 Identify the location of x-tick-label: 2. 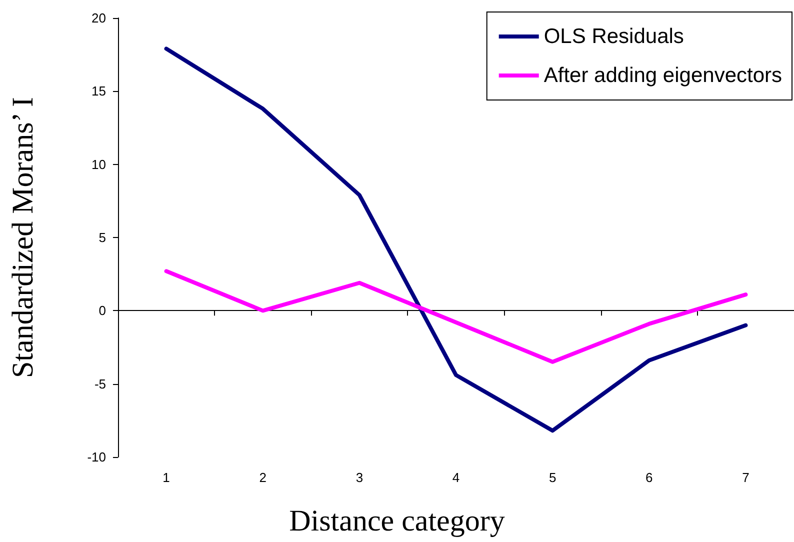
(262, 477).